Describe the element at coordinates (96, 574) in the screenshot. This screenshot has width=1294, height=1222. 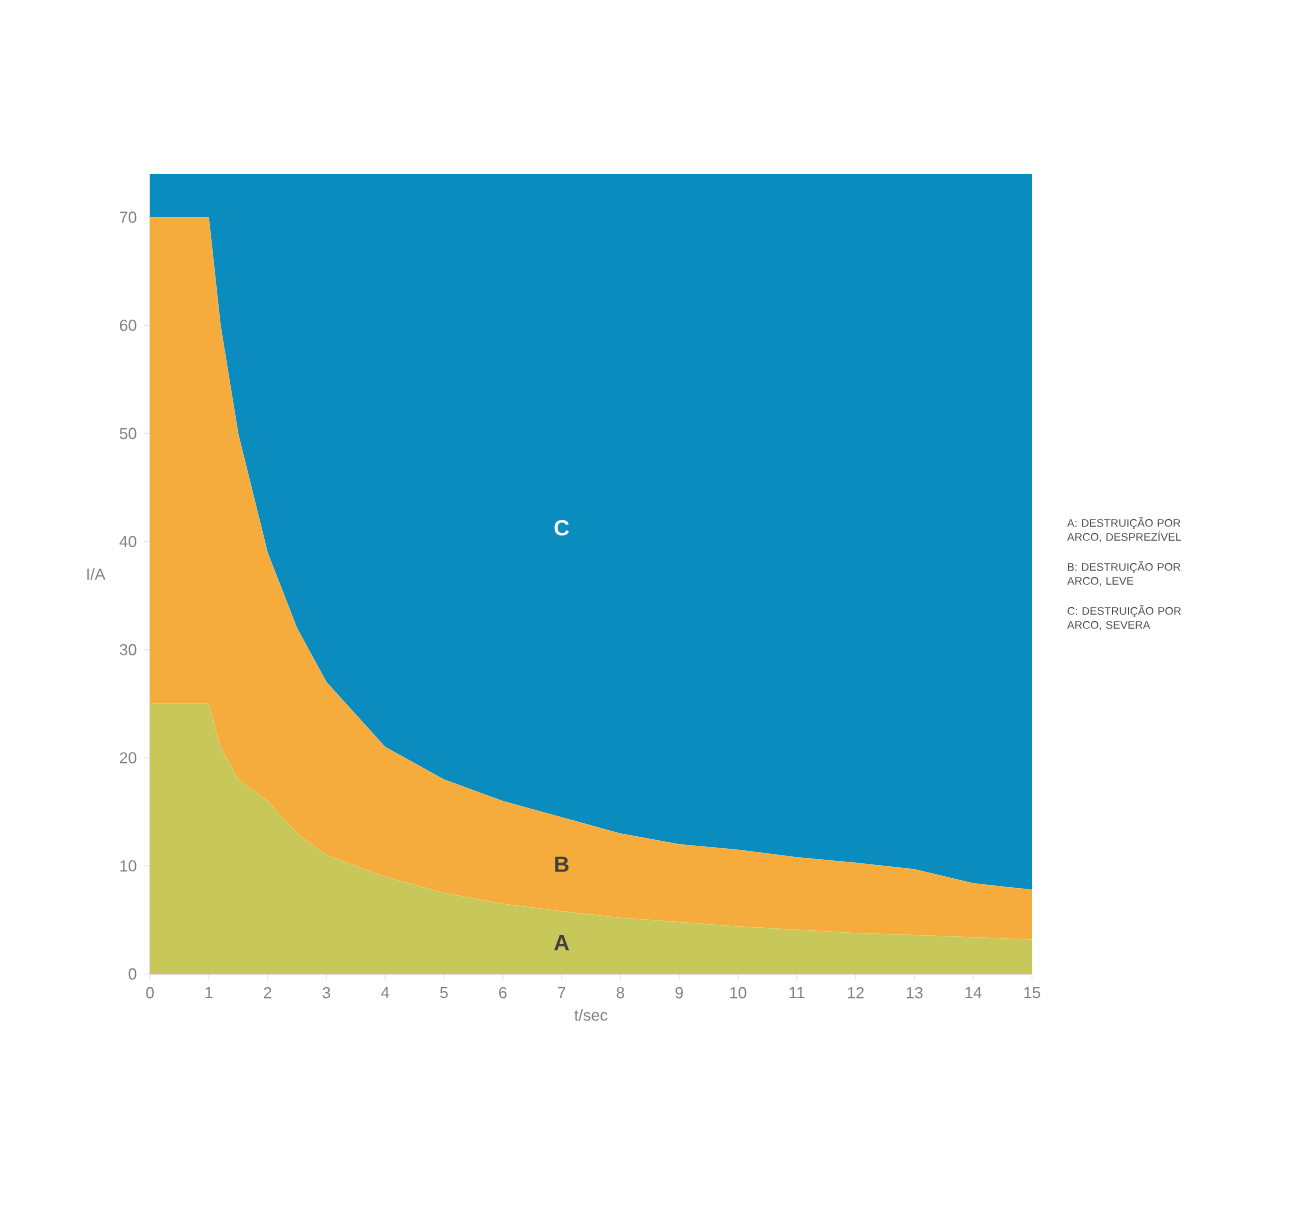
I see `y-axis-title: I/A` at that location.